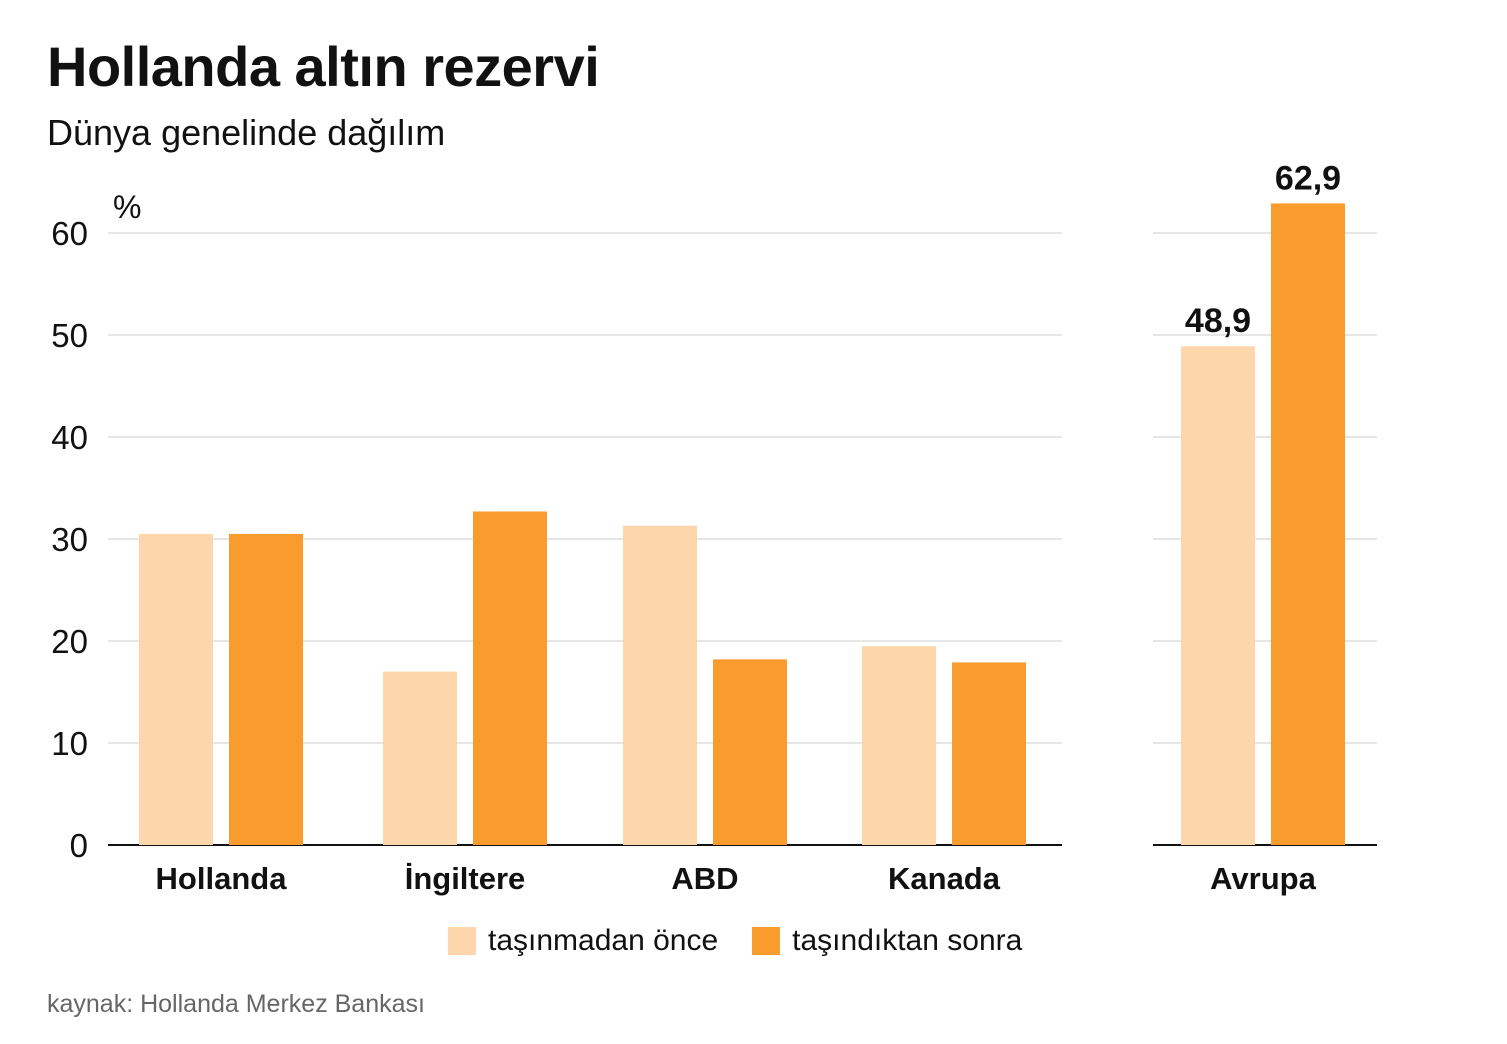 This screenshot has height=1044, width=1507. What do you see at coordinates (176, 689) in the screenshot?
I see `bar-hollanda-before` at bounding box center [176, 689].